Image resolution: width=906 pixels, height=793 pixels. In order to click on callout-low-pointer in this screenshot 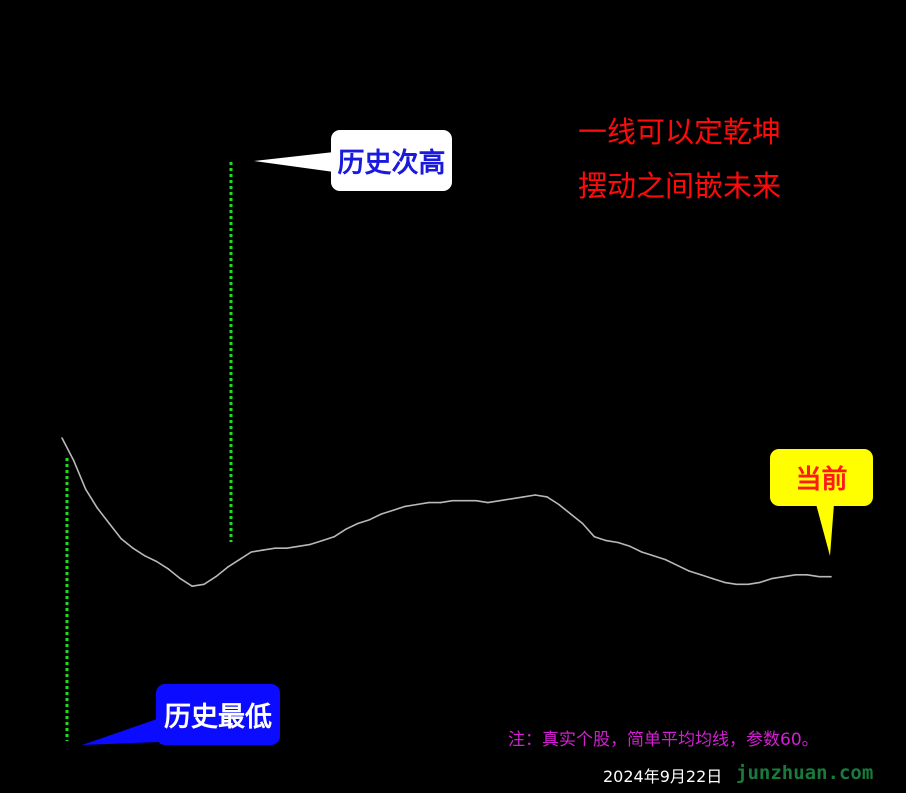, I will do `click(121, 731)`.